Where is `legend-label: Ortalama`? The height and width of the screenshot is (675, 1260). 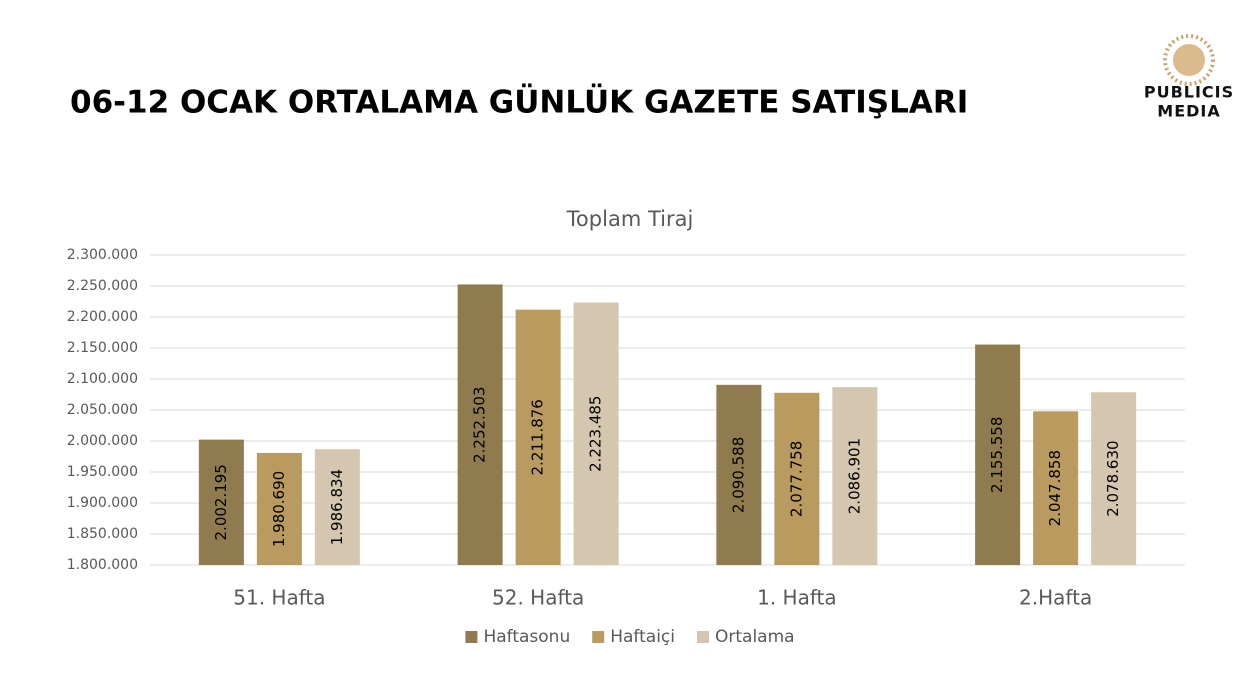
legend-label: Ortalama is located at coordinates (755, 637).